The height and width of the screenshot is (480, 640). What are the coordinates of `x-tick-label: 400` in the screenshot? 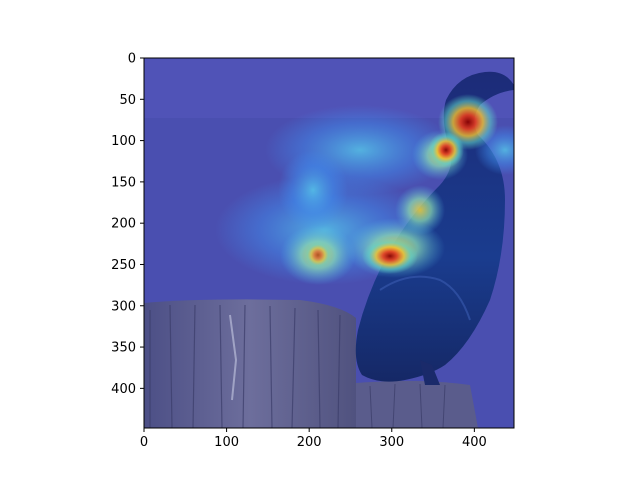 It's located at (474, 442).